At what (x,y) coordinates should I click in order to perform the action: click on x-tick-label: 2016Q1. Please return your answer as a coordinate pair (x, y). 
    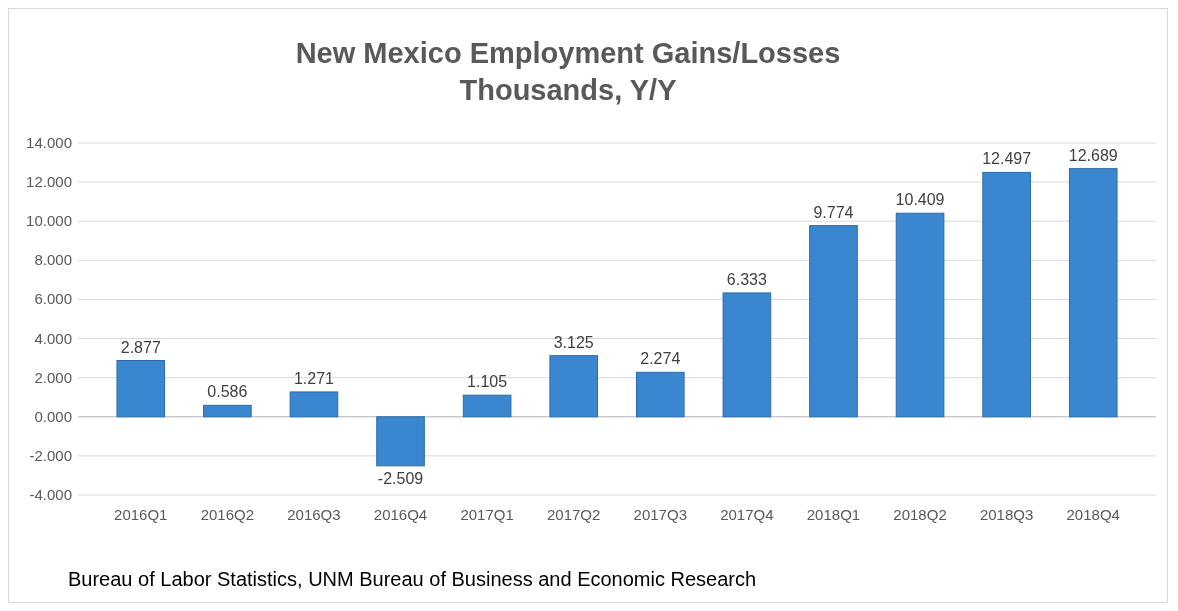
    Looking at the image, I should click on (141, 514).